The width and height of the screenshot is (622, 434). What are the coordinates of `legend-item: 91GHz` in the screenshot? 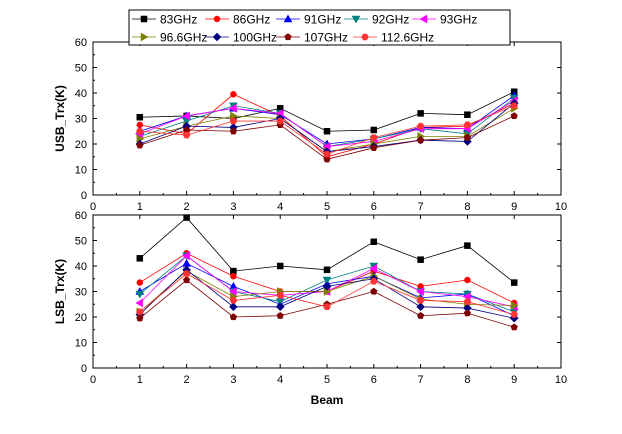 It's located at (308, 20).